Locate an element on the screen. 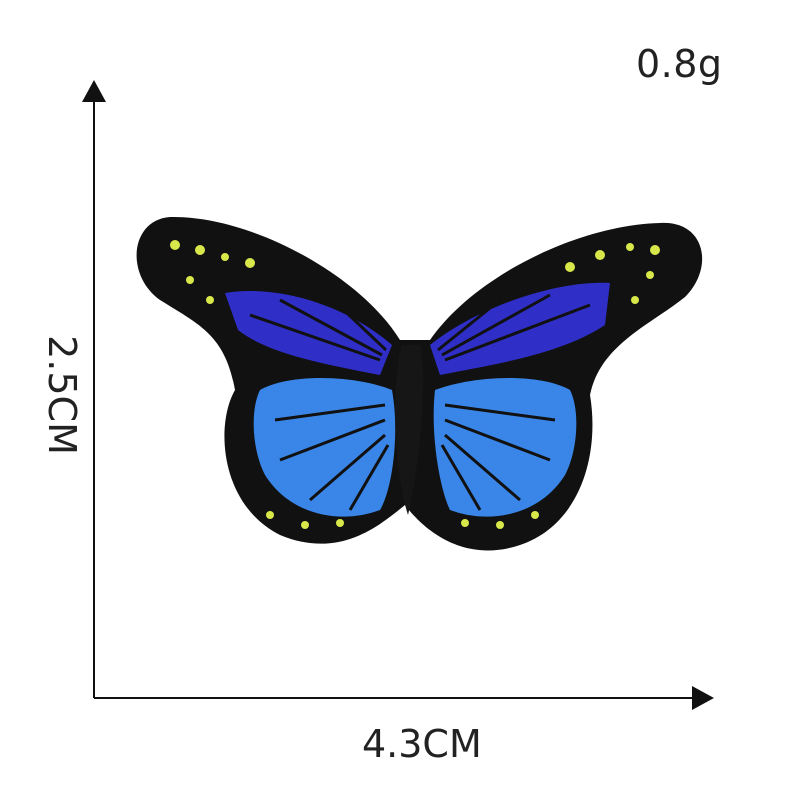  lower-wing-right is located at coordinates (505, 447).